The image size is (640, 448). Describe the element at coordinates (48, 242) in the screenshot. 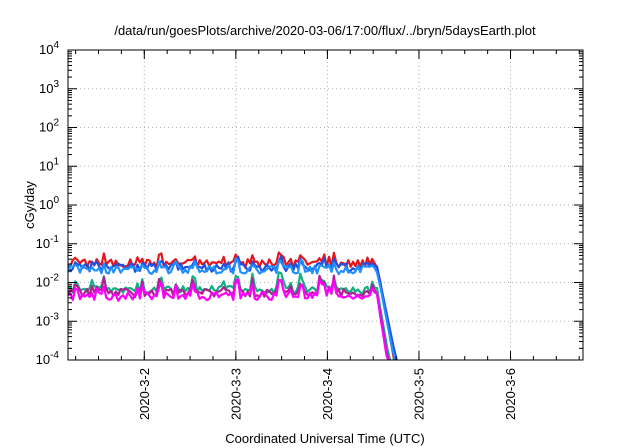

I see `y-tick-label: 10⁻¹` at that location.